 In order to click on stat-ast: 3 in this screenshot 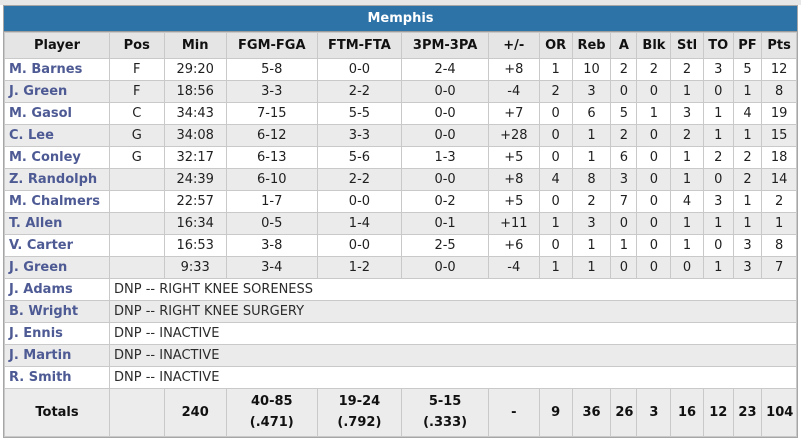, I will do `click(624, 179)`.